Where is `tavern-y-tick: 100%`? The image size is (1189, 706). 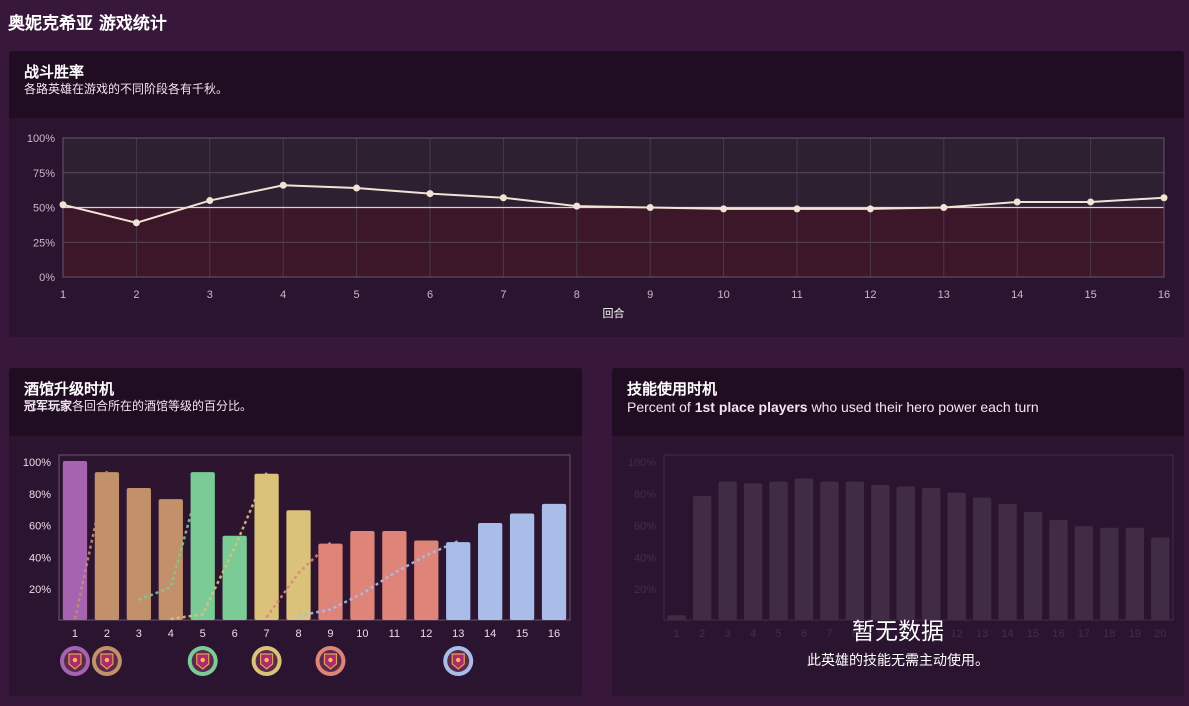 tavern-y-tick: 100% is located at coordinates (37, 463).